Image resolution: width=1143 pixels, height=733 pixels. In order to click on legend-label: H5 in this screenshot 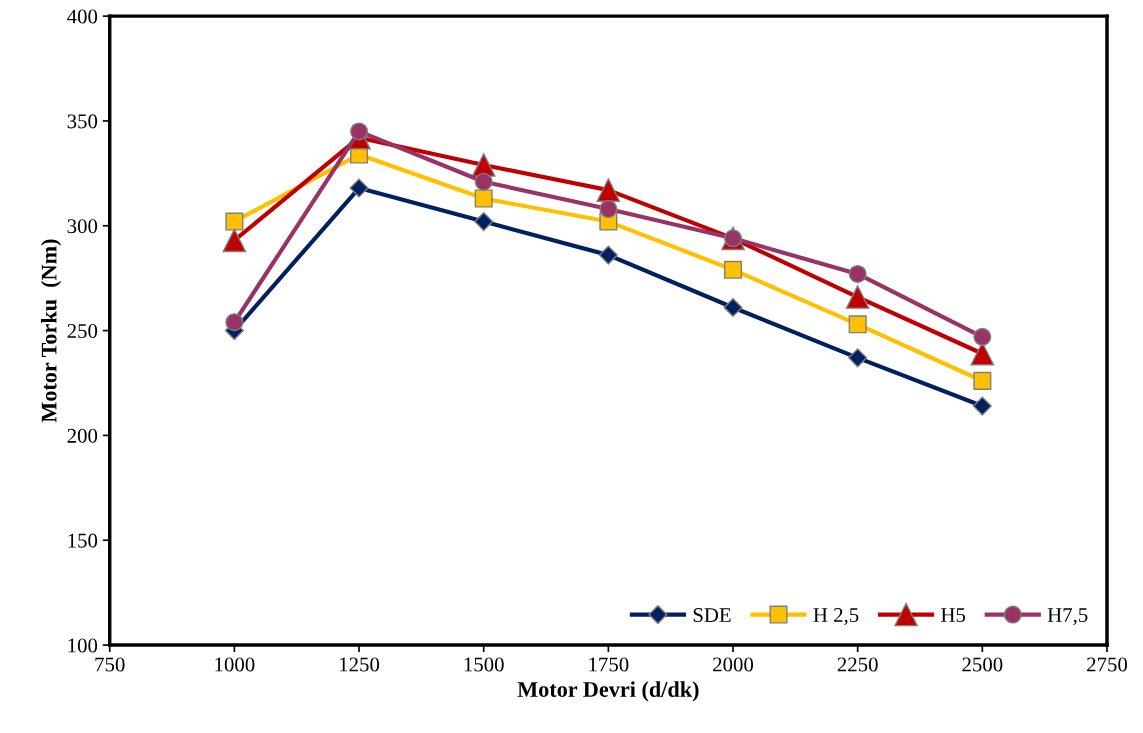, I will do `click(953, 615)`.